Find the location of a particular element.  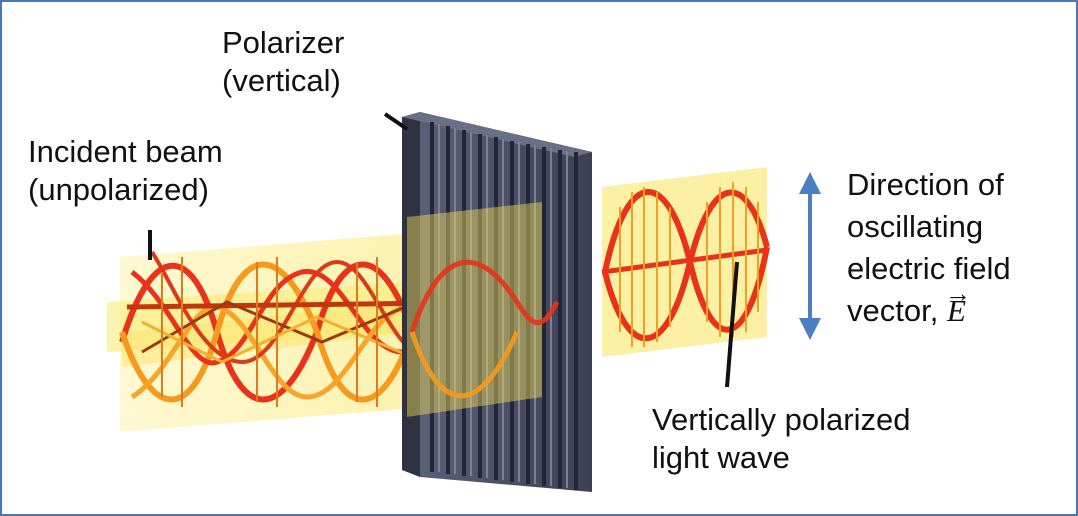

direction-label-line3: electric field is located at coordinates (929, 268).